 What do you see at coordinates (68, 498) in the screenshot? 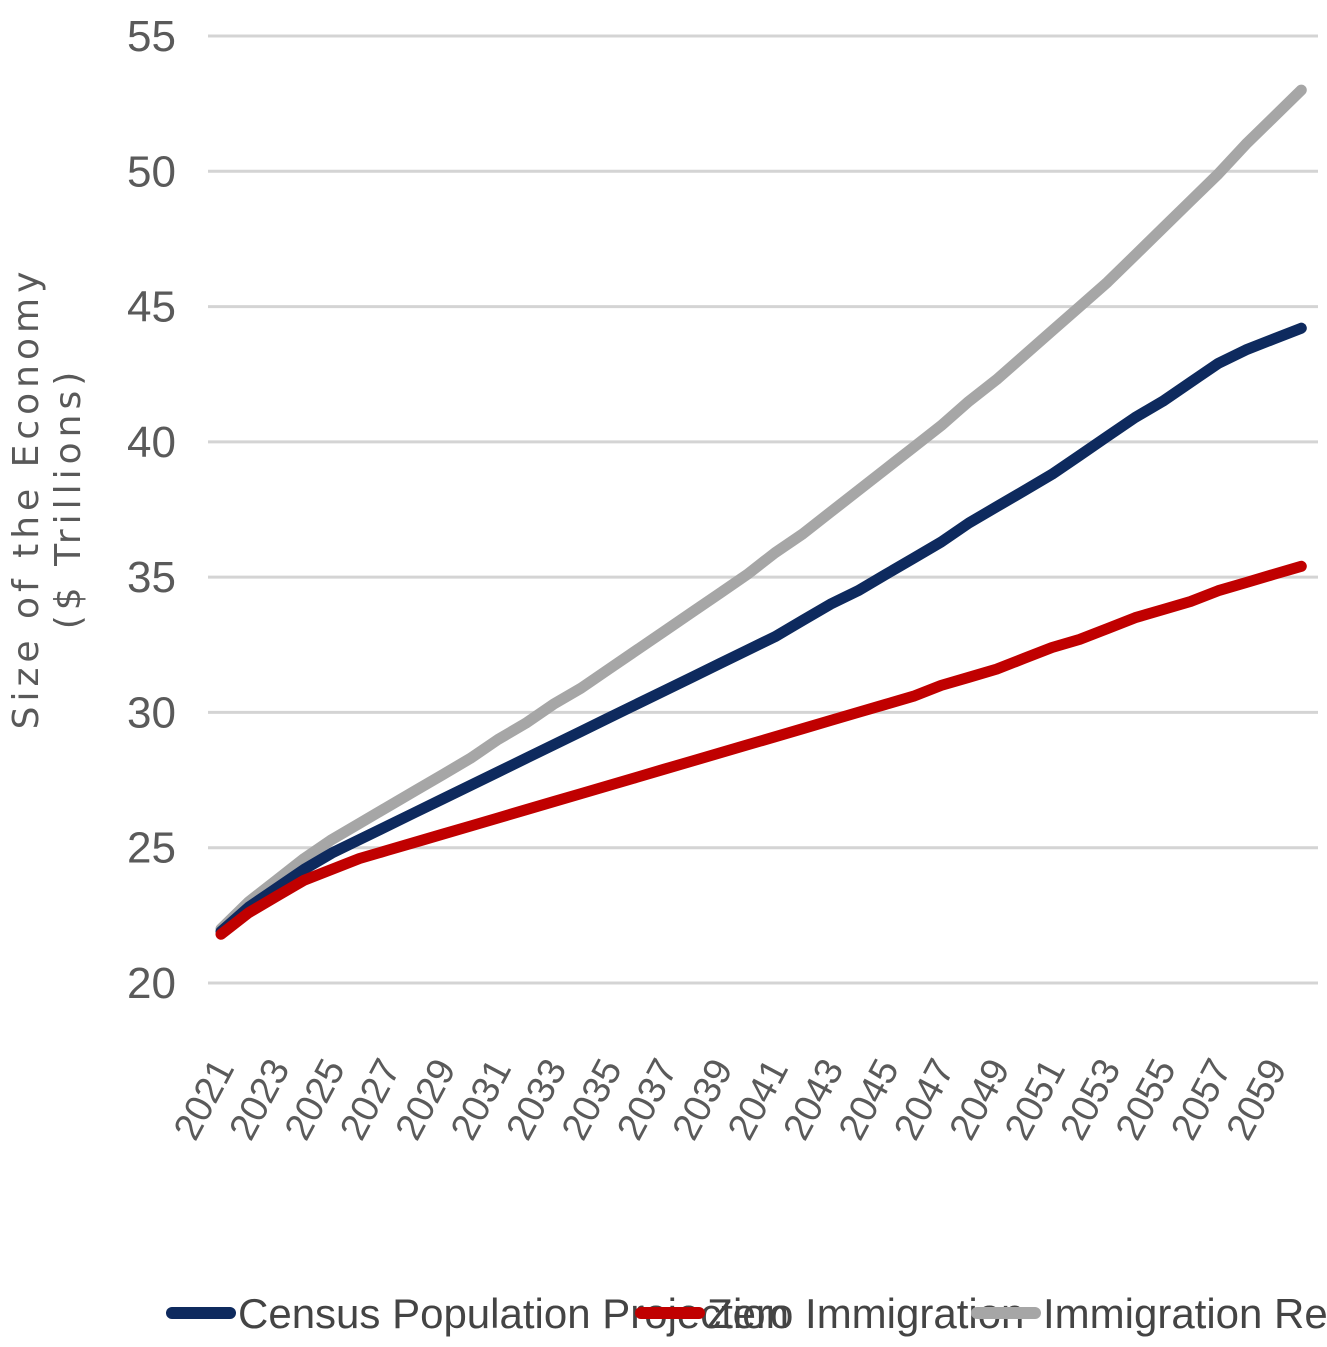
I see `y-axis-label-line2: ($ Trillions)` at bounding box center [68, 498].